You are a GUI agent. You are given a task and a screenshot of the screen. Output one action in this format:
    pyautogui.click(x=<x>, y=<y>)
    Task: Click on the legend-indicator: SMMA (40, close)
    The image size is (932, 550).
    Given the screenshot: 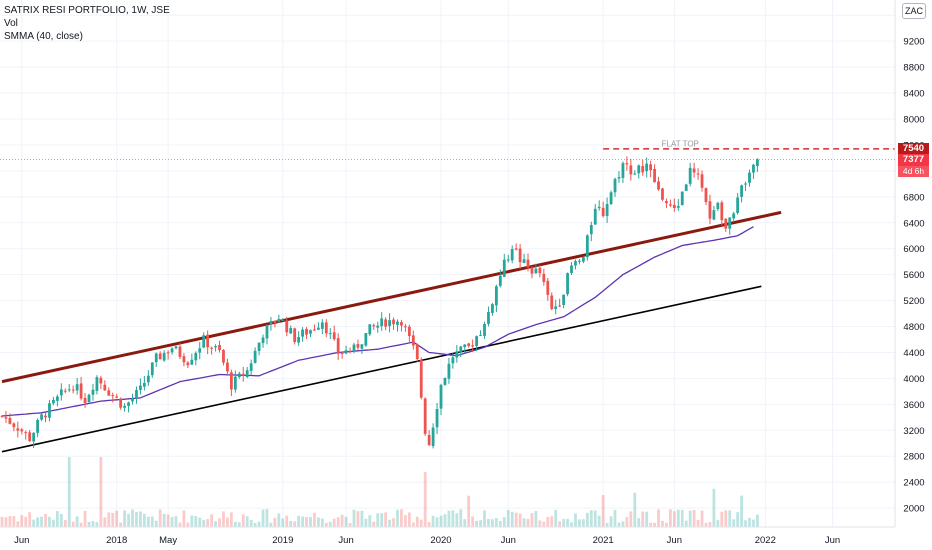 What is the action you would take?
    pyautogui.click(x=43, y=36)
    